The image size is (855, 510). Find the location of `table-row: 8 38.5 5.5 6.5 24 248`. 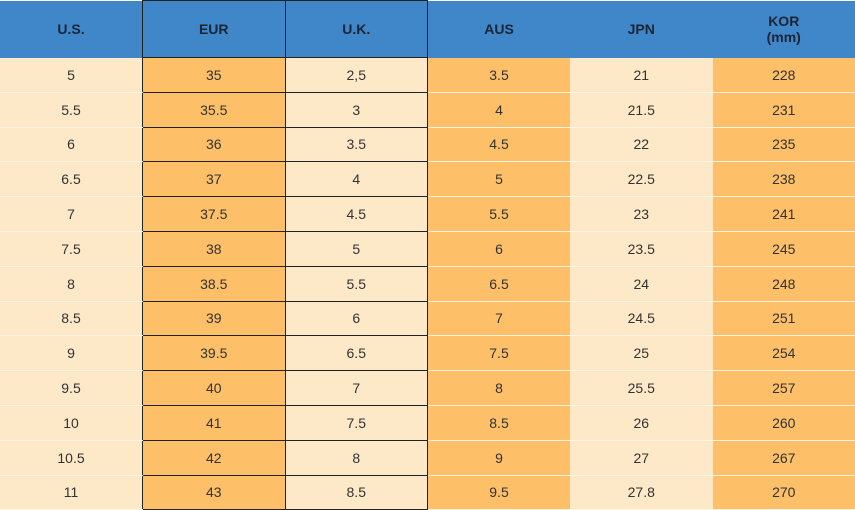

table-row: 8 38.5 5.5 6.5 24 248 is located at coordinates (427, 283).